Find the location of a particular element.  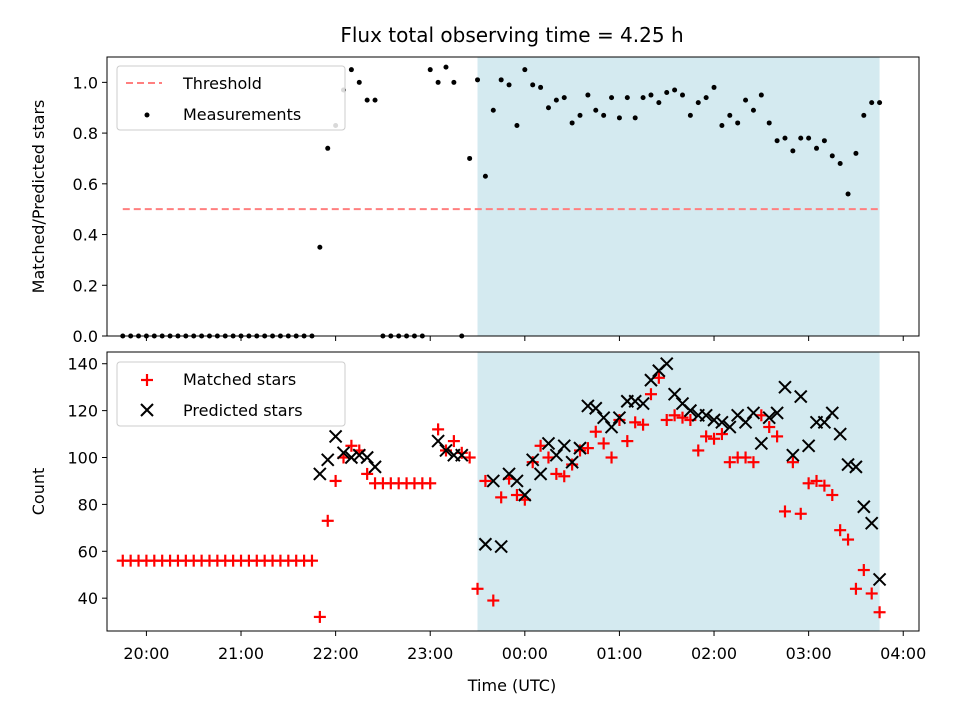

legend-matched-label: Matched stars is located at coordinates (239, 379).